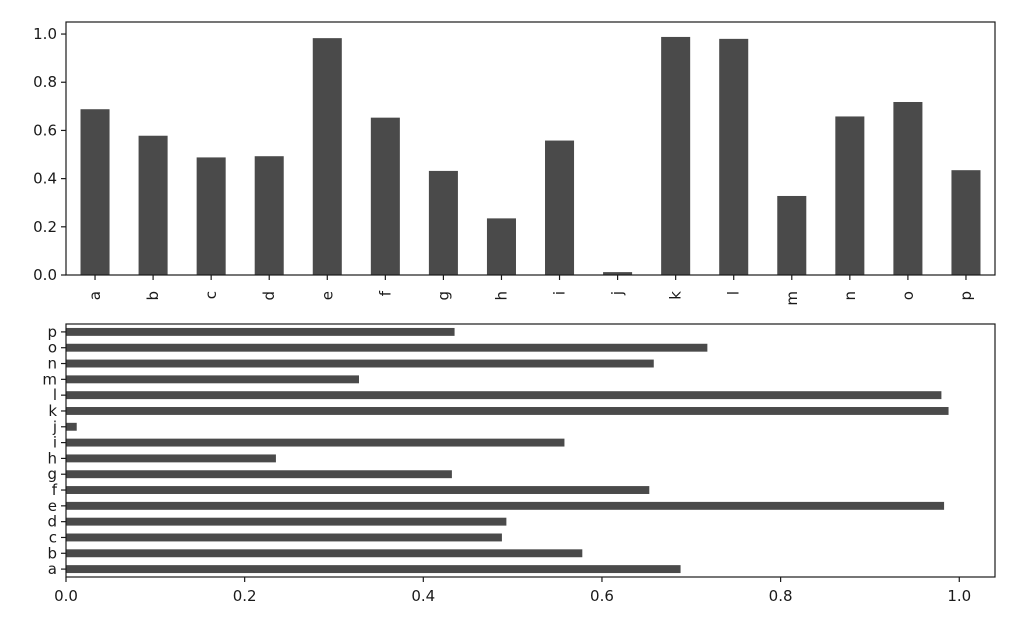  Describe the element at coordinates (850, 296) in the screenshot. I see `x-tick-label: n` at that location.